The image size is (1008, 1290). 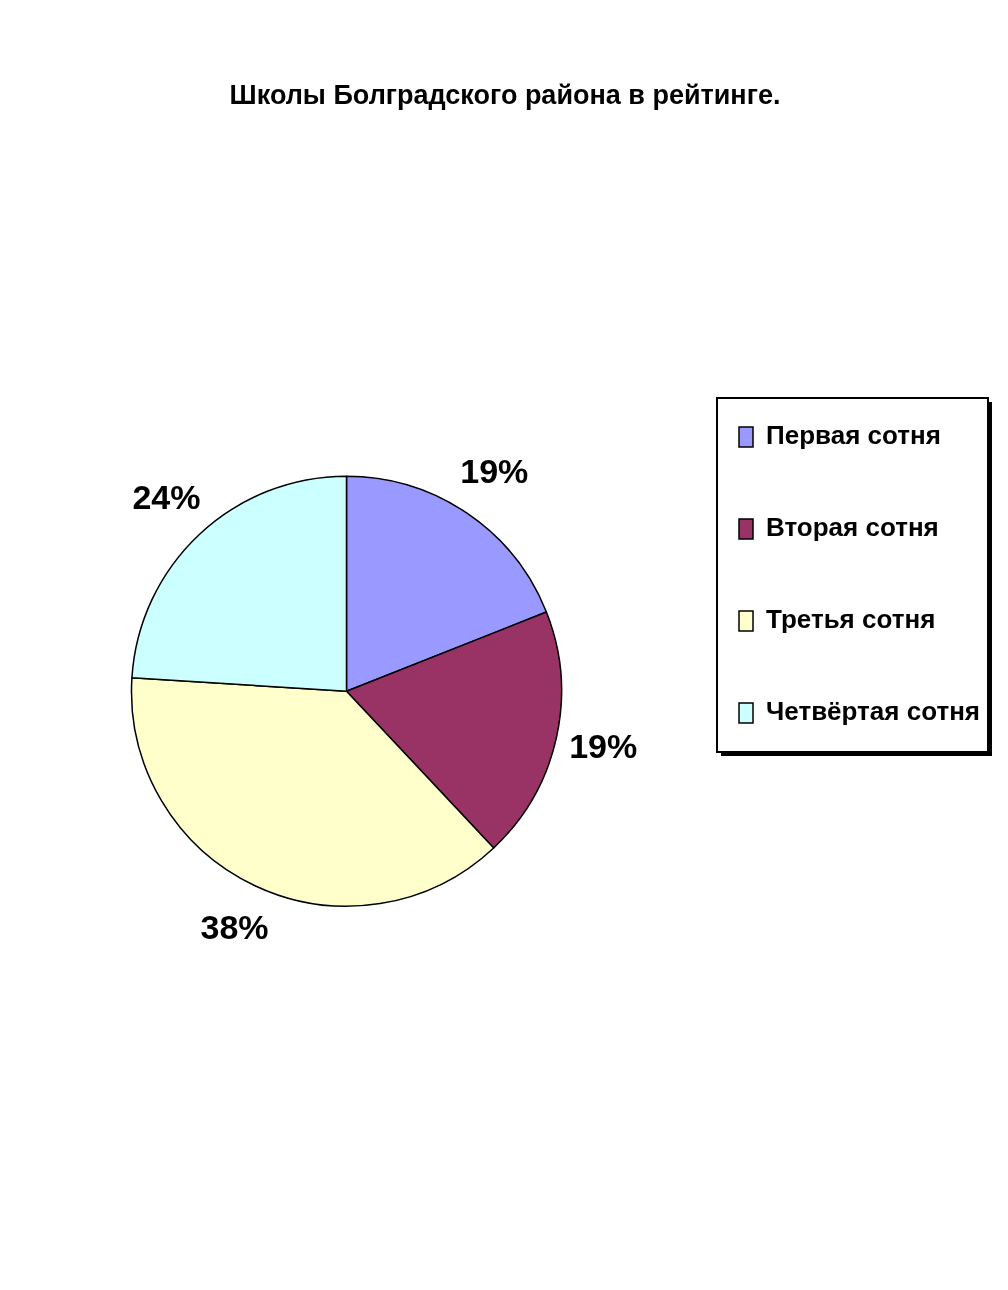 What do you see at coordinates (873, 711) in the screenshot?
I see `legend-label: Четвёртая сотня` at bounding box center [873, 711].